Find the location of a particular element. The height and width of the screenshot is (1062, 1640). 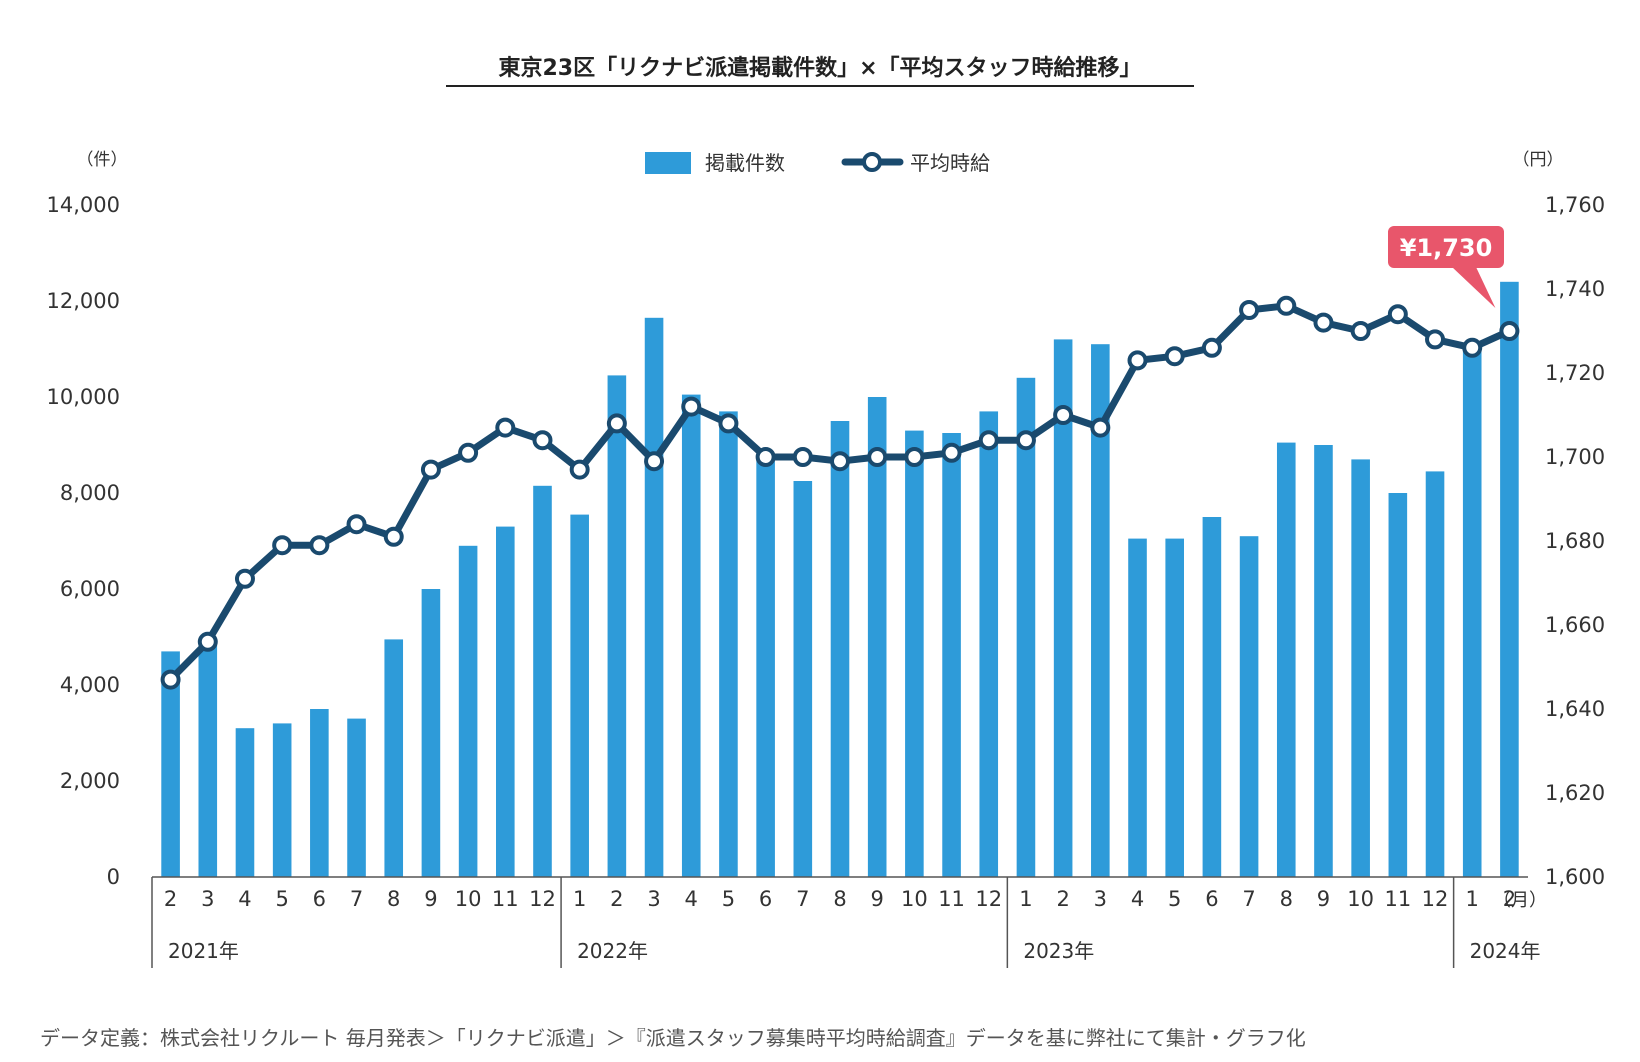

right-tick-label: 1,600 is located at coordinates (1575, 877).